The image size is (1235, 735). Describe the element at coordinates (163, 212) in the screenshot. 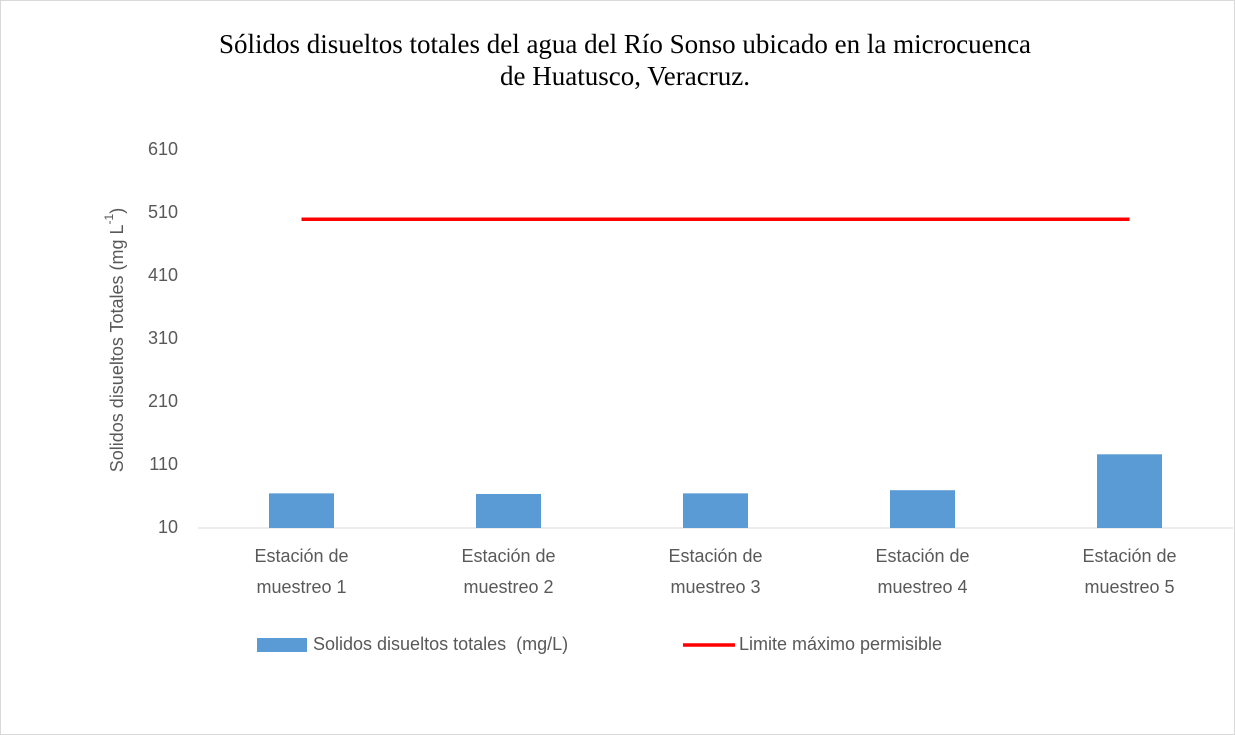

I see `y-tick-label: 510` at that location.